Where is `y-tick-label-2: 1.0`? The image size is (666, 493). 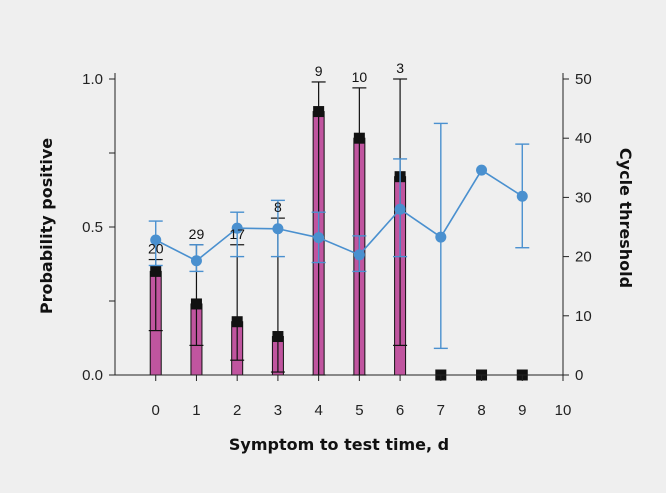
y-tick-label-2: 1.0 is located at coordinates (92, 79).